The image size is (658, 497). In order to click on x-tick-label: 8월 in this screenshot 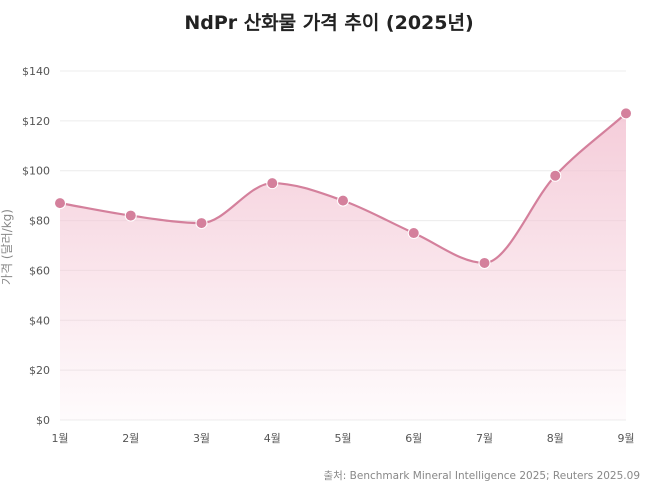, I will do `click(555, 438)`.